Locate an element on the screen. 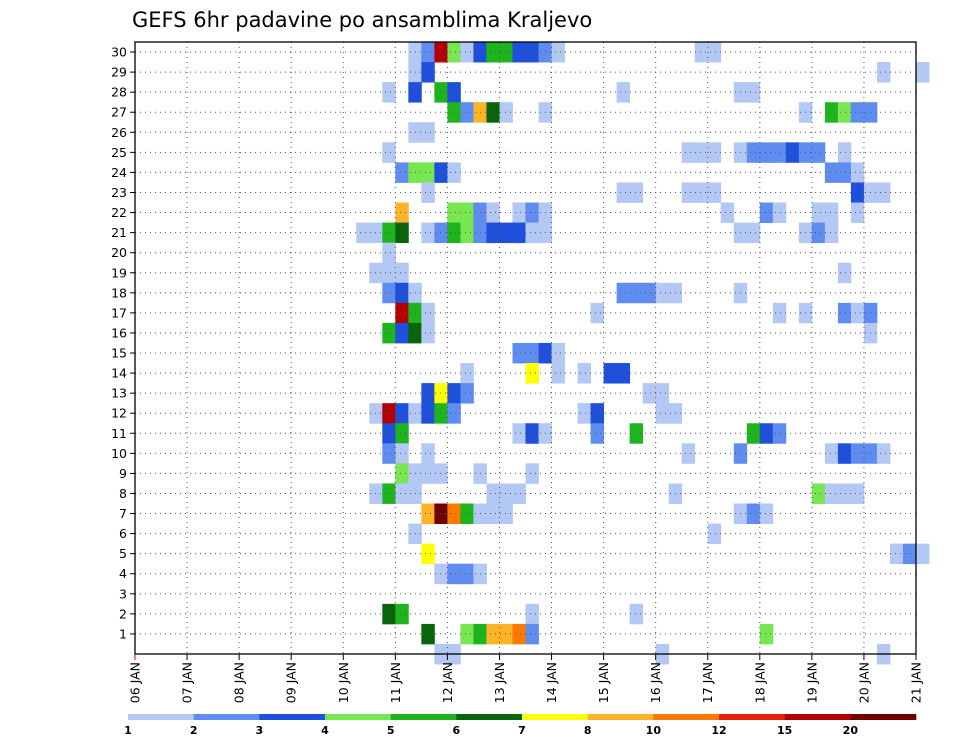 This screenshot has height=742, width=960. x-tick-label: 20 JAN is located at coordinates (863, 682).